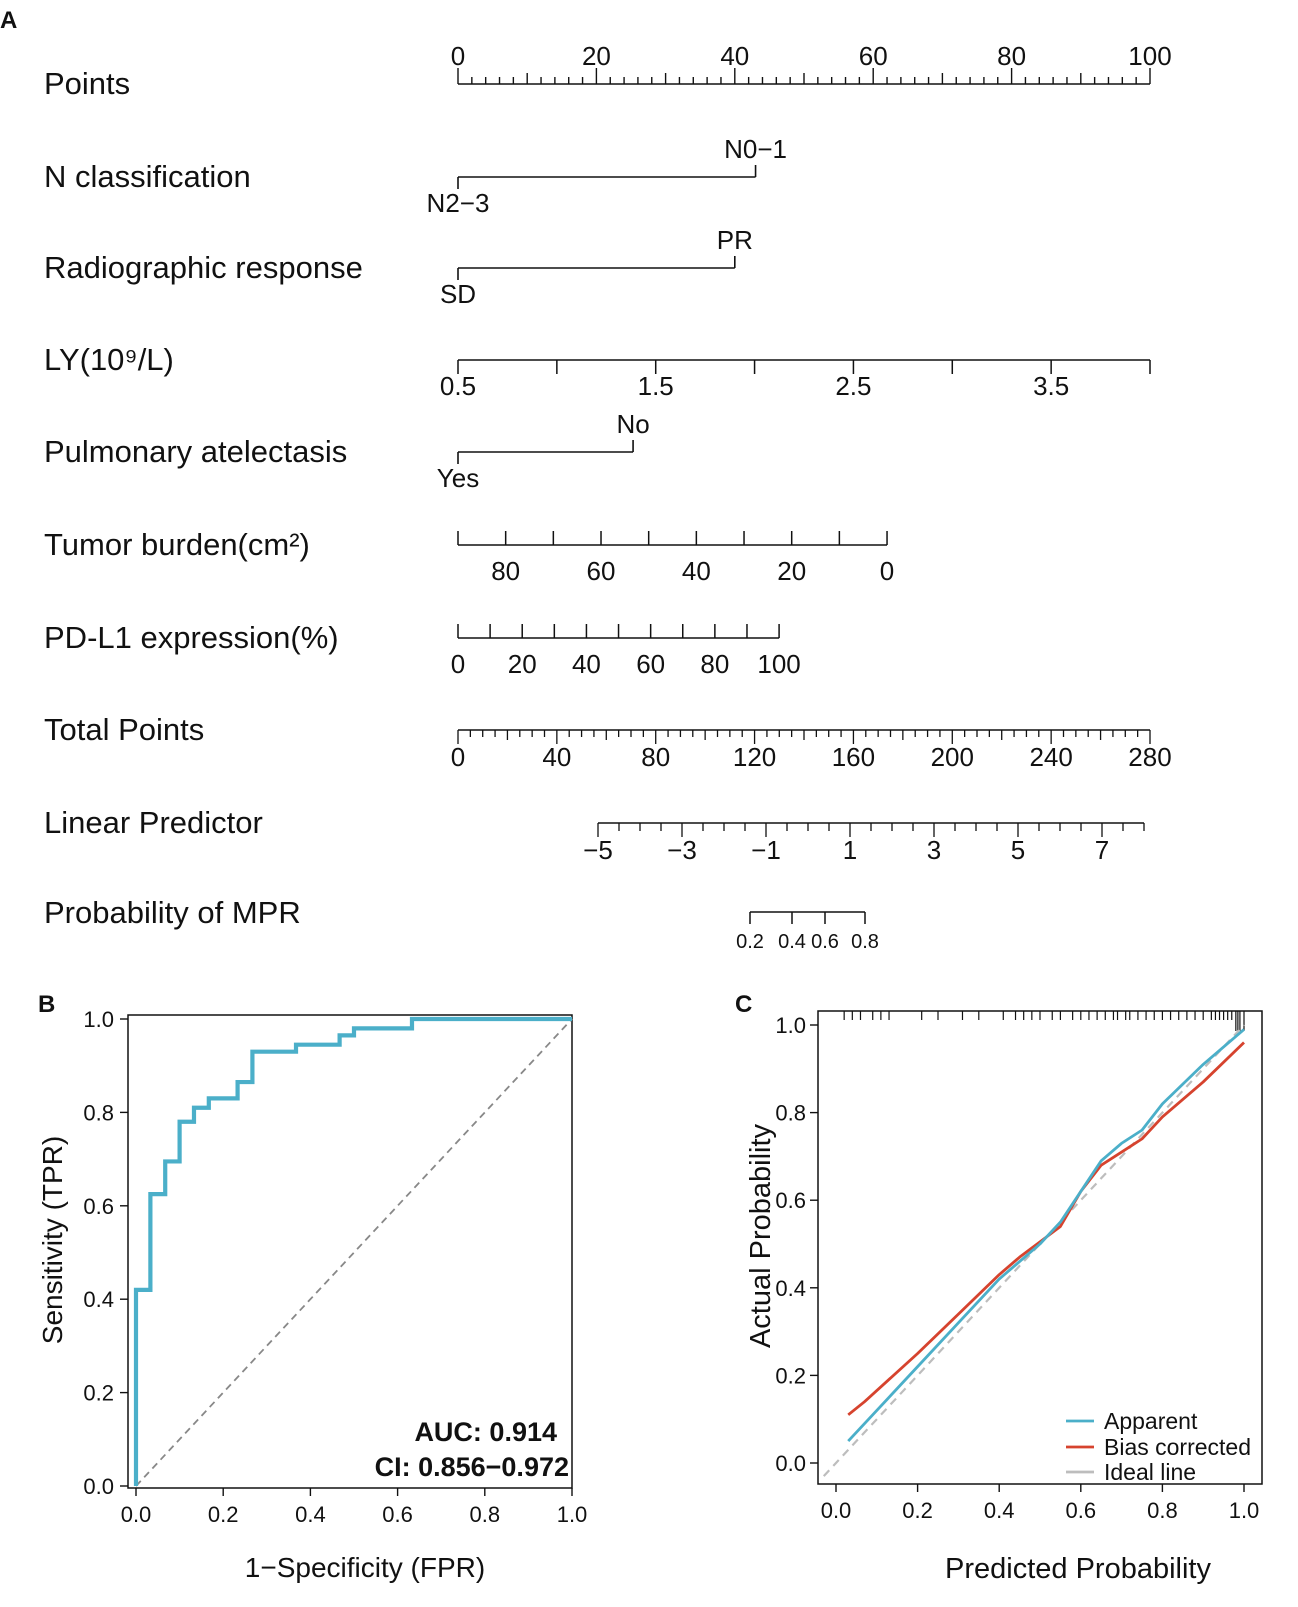 Image resolution: width=1298 pixels, height=1607 pixels. I want to click on roc-ci-annotation: CI: 0.856−0.972, so click(472, 1467).